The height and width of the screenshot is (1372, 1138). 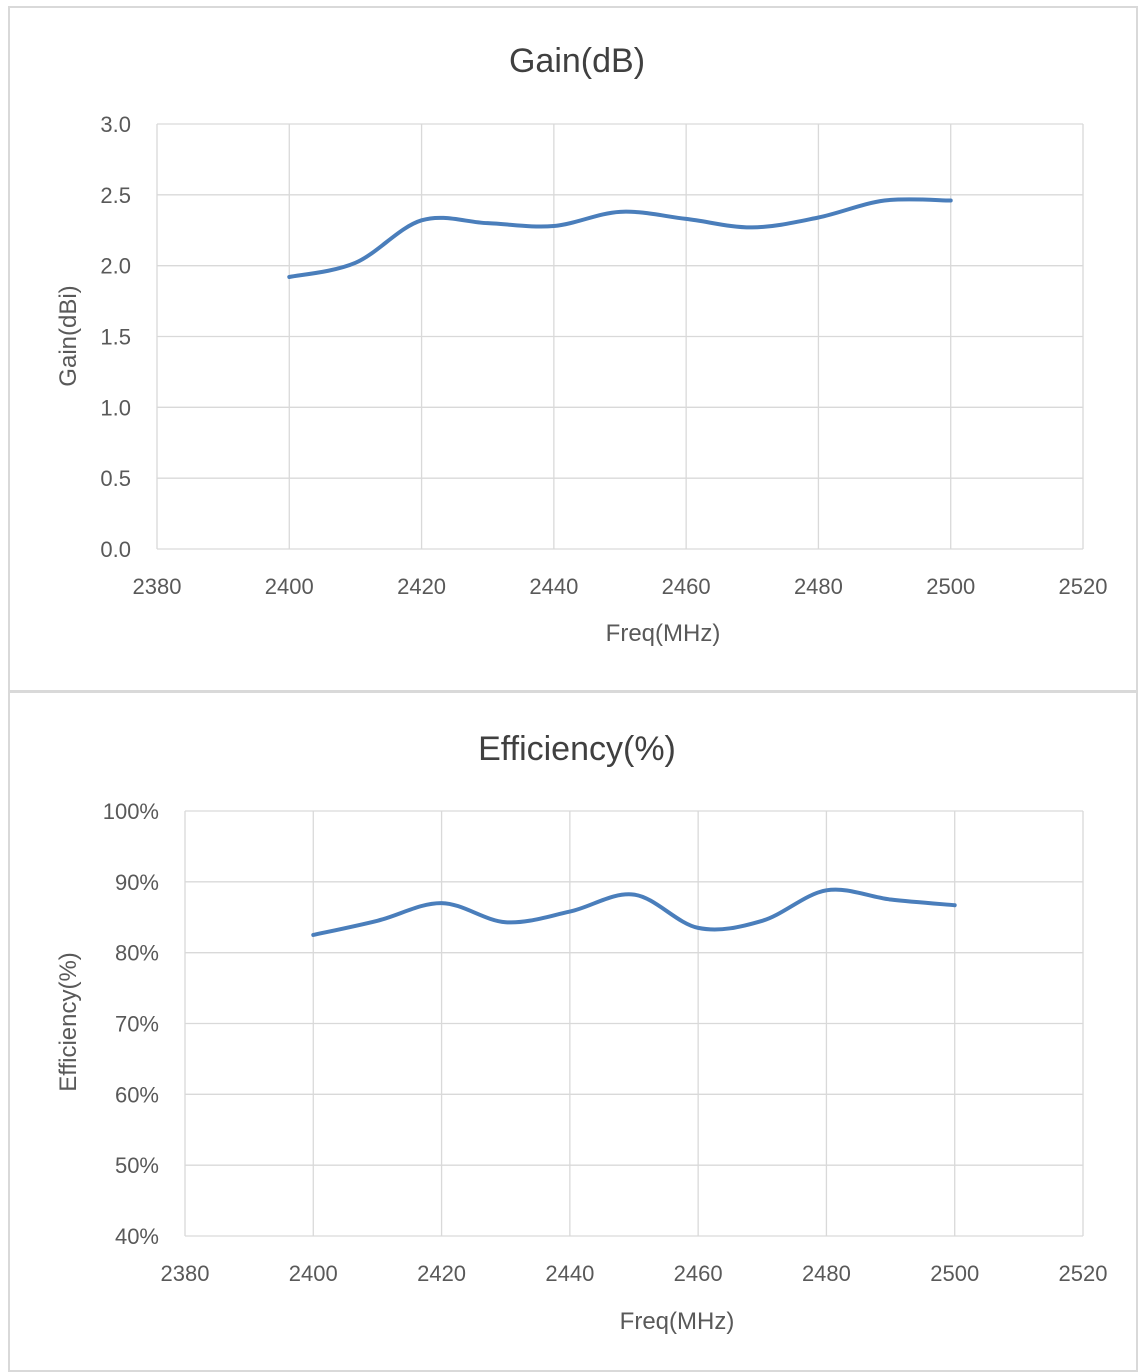 What do you see at coordinates (289, 586) in the screenshot?
I see `gain-x-tick-label: 2400` at bounding box center [289, 586].